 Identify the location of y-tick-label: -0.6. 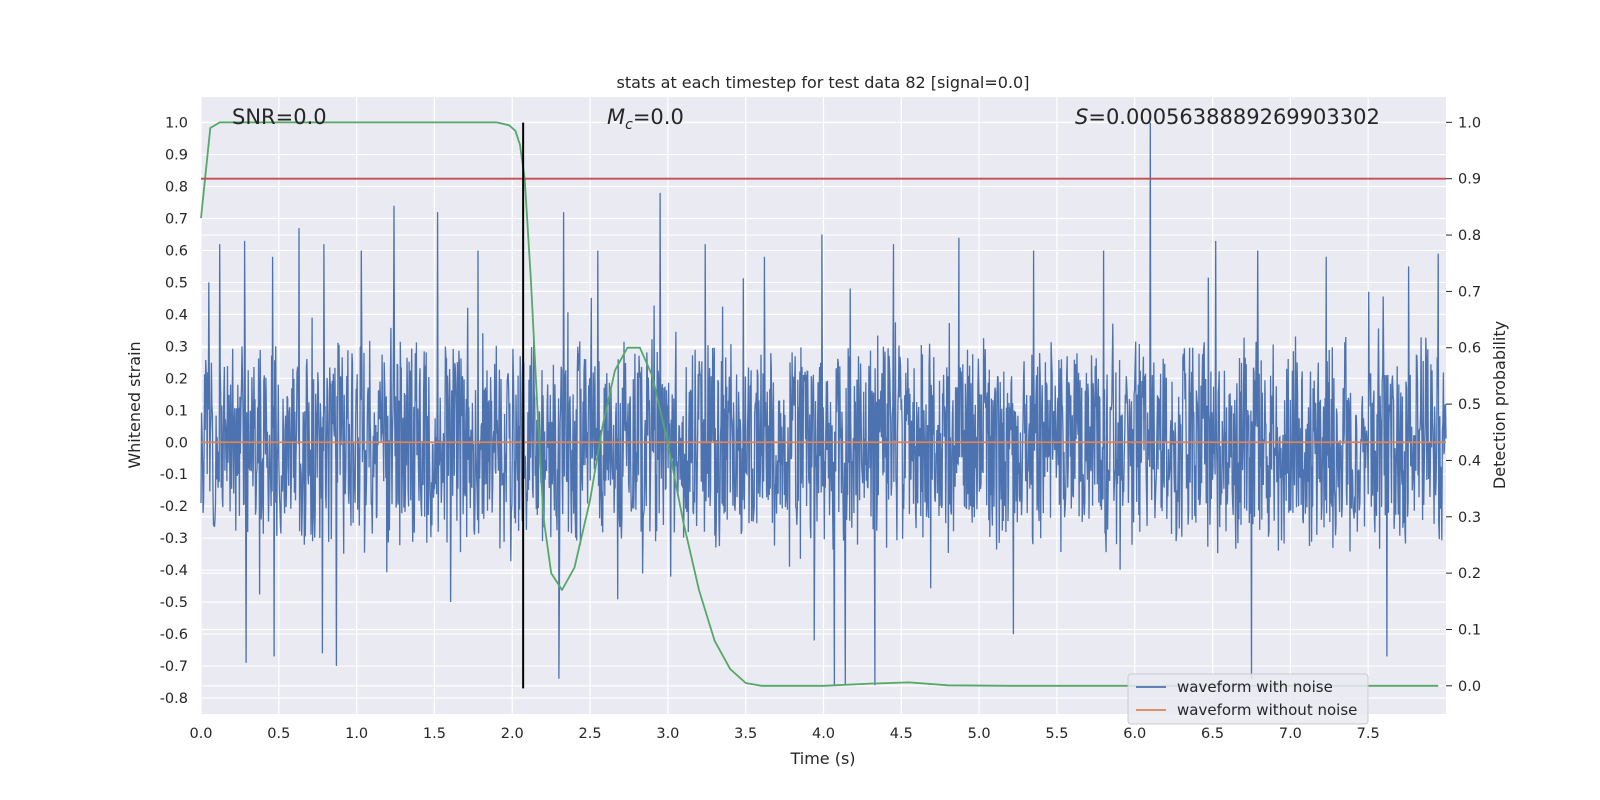
(174, 635).